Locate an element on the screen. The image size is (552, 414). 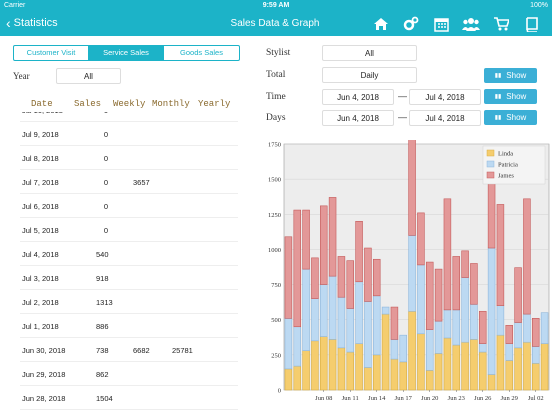
legend-label: Linda is located at coordinates (505, 154).